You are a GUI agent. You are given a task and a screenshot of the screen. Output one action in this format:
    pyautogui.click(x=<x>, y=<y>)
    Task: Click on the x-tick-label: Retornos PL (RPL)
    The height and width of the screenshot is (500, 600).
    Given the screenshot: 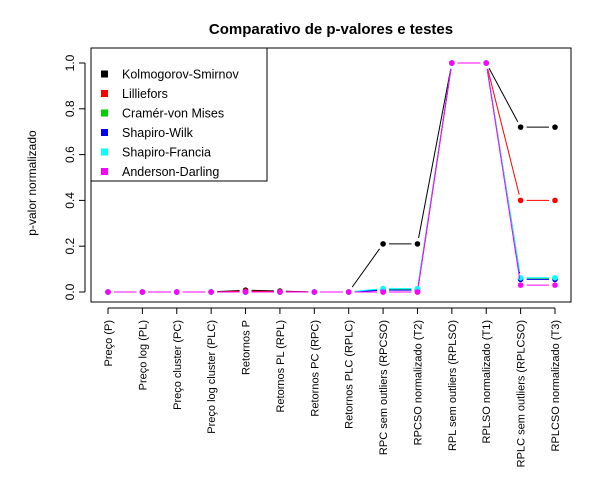 What is the action you would take?
    pyautogui.click(x=281, y=366)
    